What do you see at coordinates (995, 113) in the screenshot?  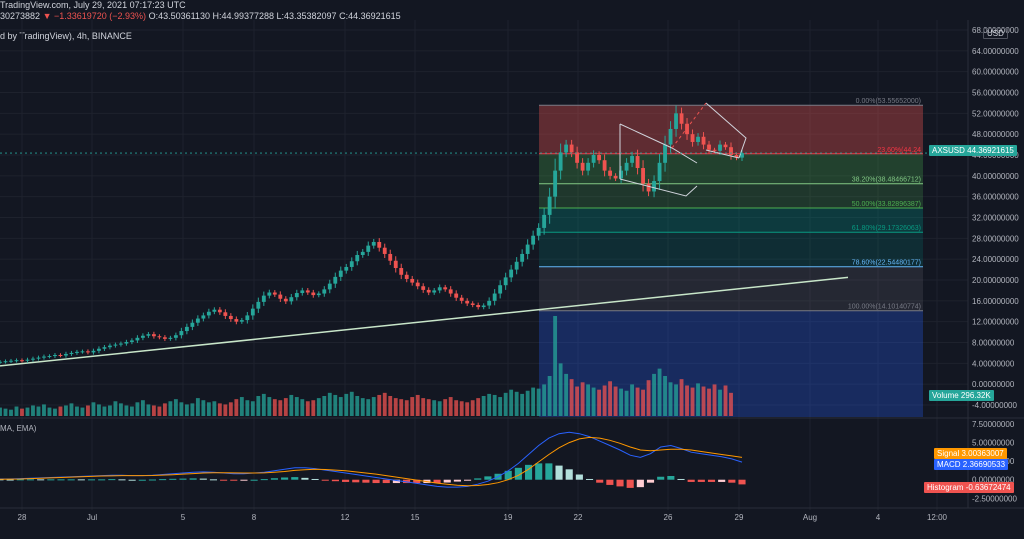 I see `price-axis-label: 52.00000000` at bounding box center [995, 113].